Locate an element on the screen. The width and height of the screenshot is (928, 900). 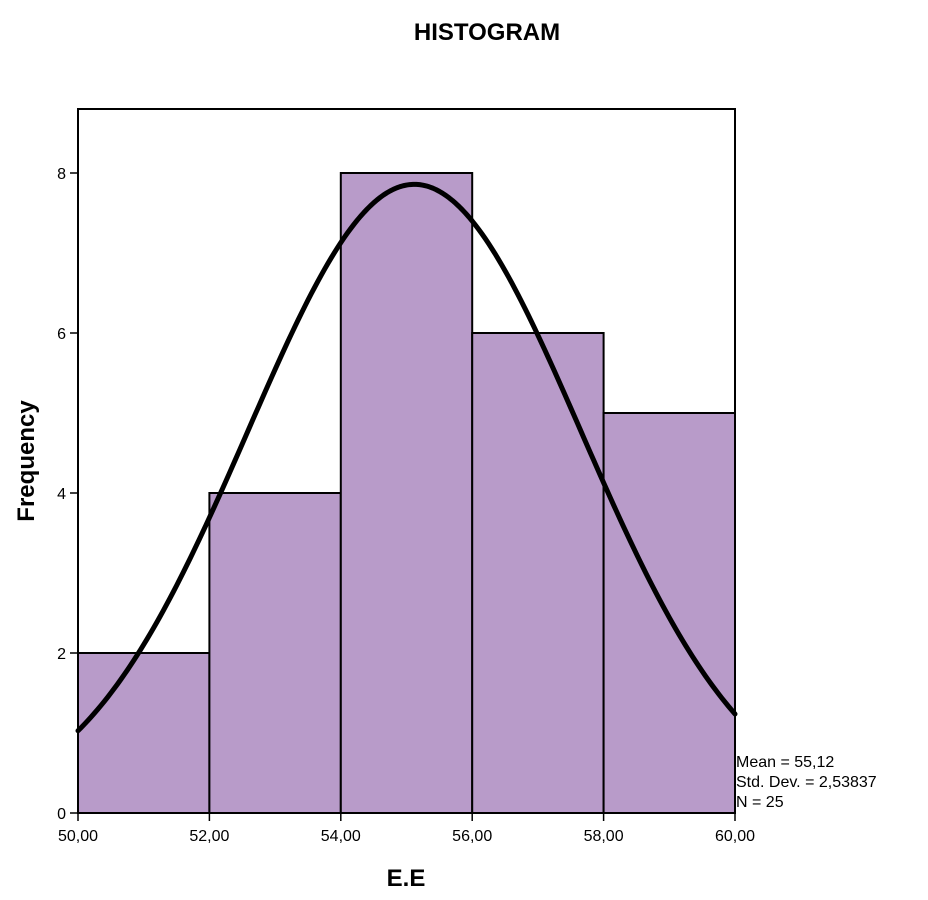
y-tick-label: 4 is located at coordinates (61, 494).